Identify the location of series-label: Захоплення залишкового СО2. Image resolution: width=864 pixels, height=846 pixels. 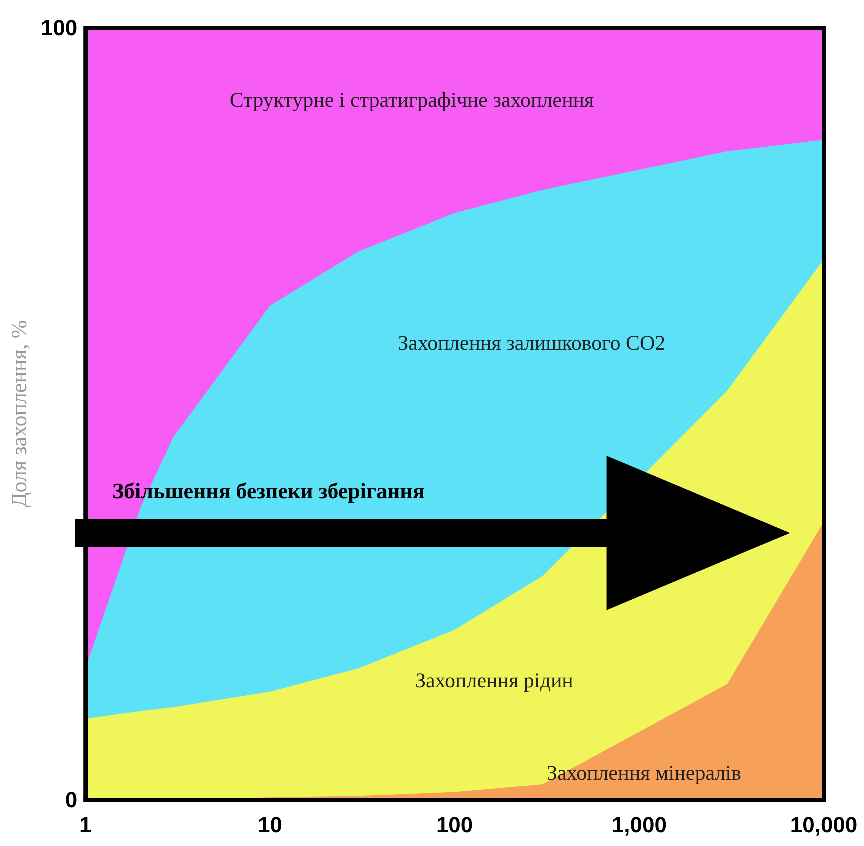
(532, 342).